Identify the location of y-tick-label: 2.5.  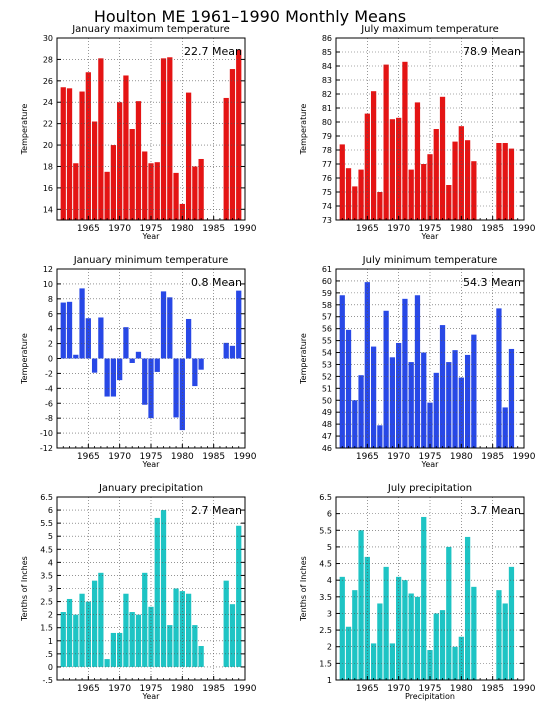
(46, 602).